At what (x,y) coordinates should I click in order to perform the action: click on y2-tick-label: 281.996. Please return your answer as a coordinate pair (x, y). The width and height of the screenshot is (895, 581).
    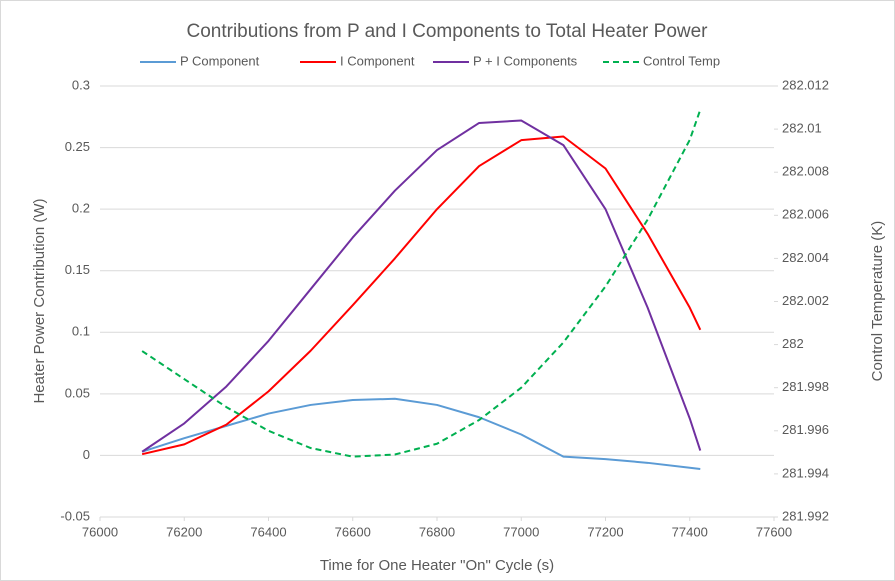
    Looking at the image, I should click on (805, 429).